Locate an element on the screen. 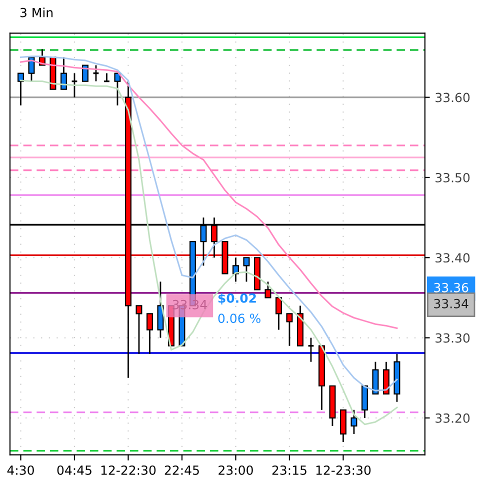 This screenshot has width=487, height=488. y-tick-label: 33.50 is located at coordinates (453, 177).